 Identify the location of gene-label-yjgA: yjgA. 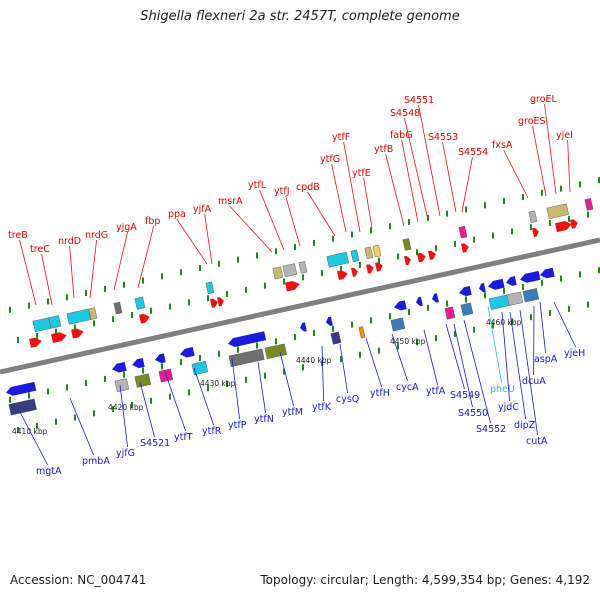
(126, 227).